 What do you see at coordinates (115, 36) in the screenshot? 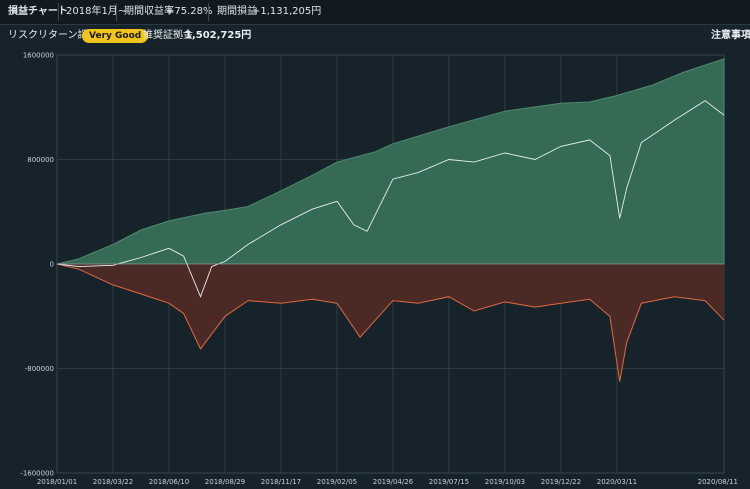
I see `risk-badge: Very Good` at bounding box center [115, 36].